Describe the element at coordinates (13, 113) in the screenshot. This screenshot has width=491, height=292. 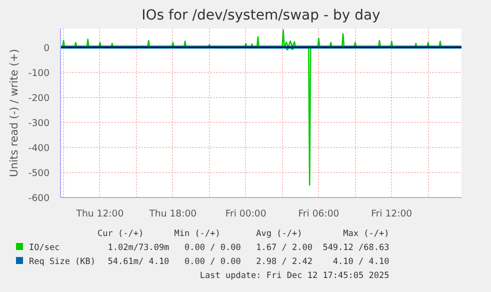
I see `y-axis-title: Units read (-) / write (+)` at that location.